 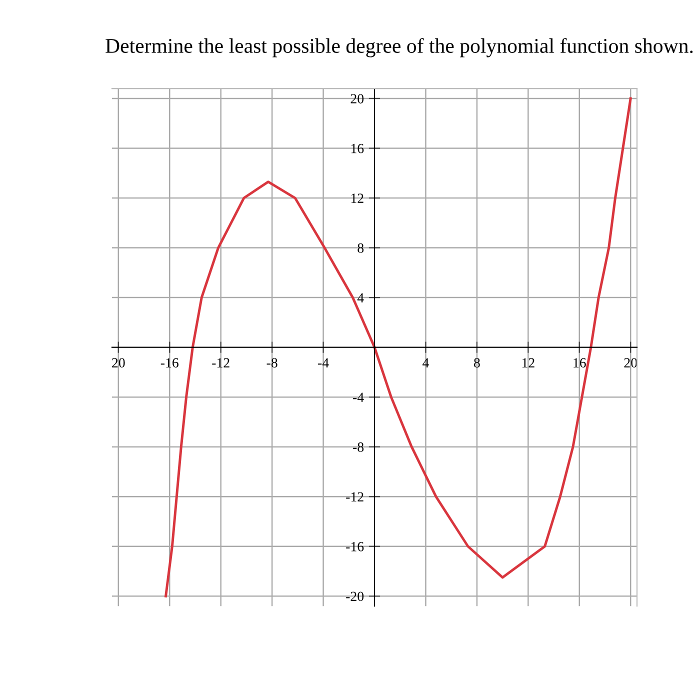 What do you see at coordinates (357, 198) in the screenshot?
I see `y-tick-label: 12` at bounding box center [357, 198].